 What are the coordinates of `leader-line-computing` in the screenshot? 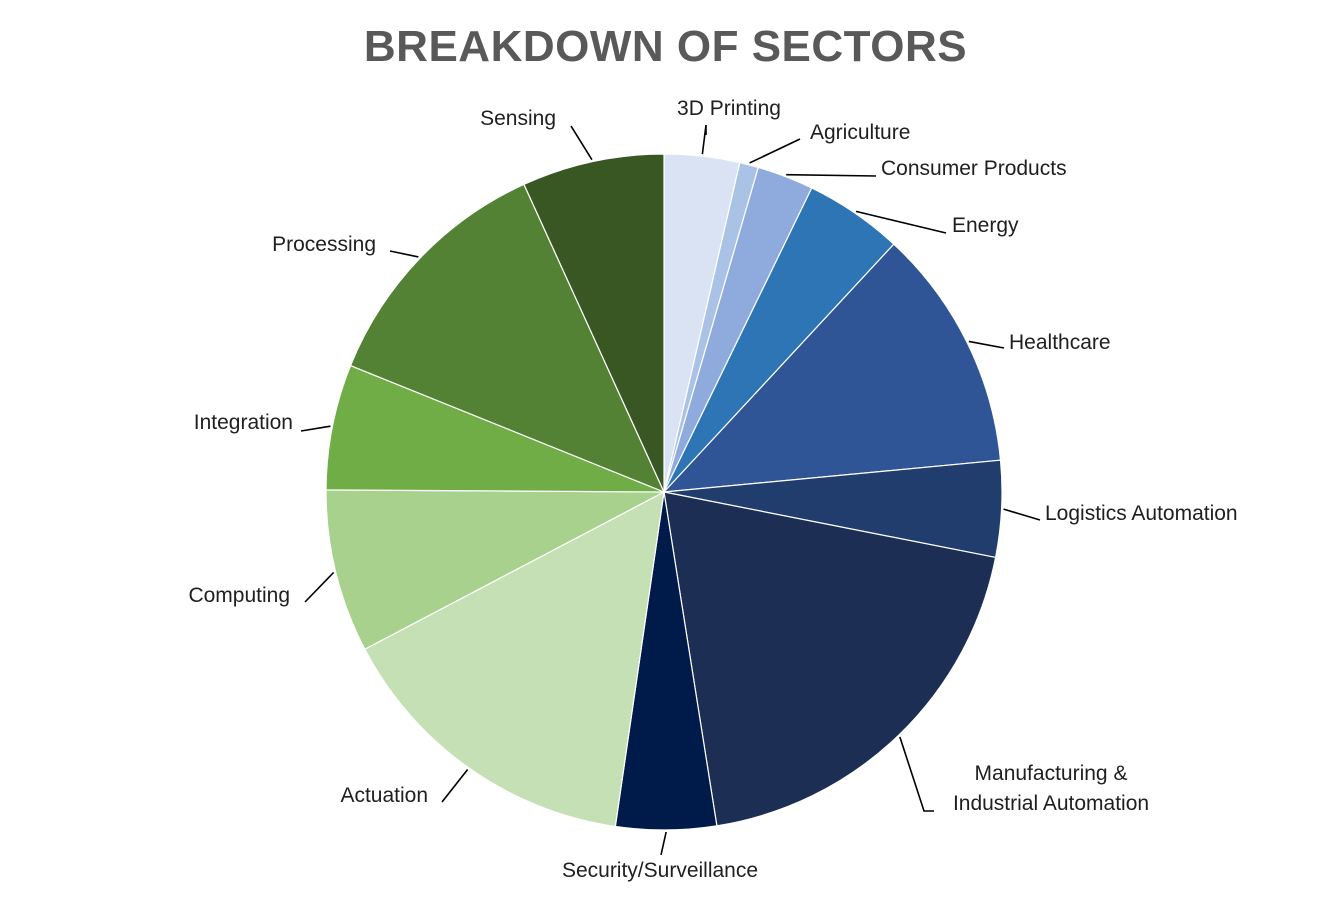 It's located at (319, 587).